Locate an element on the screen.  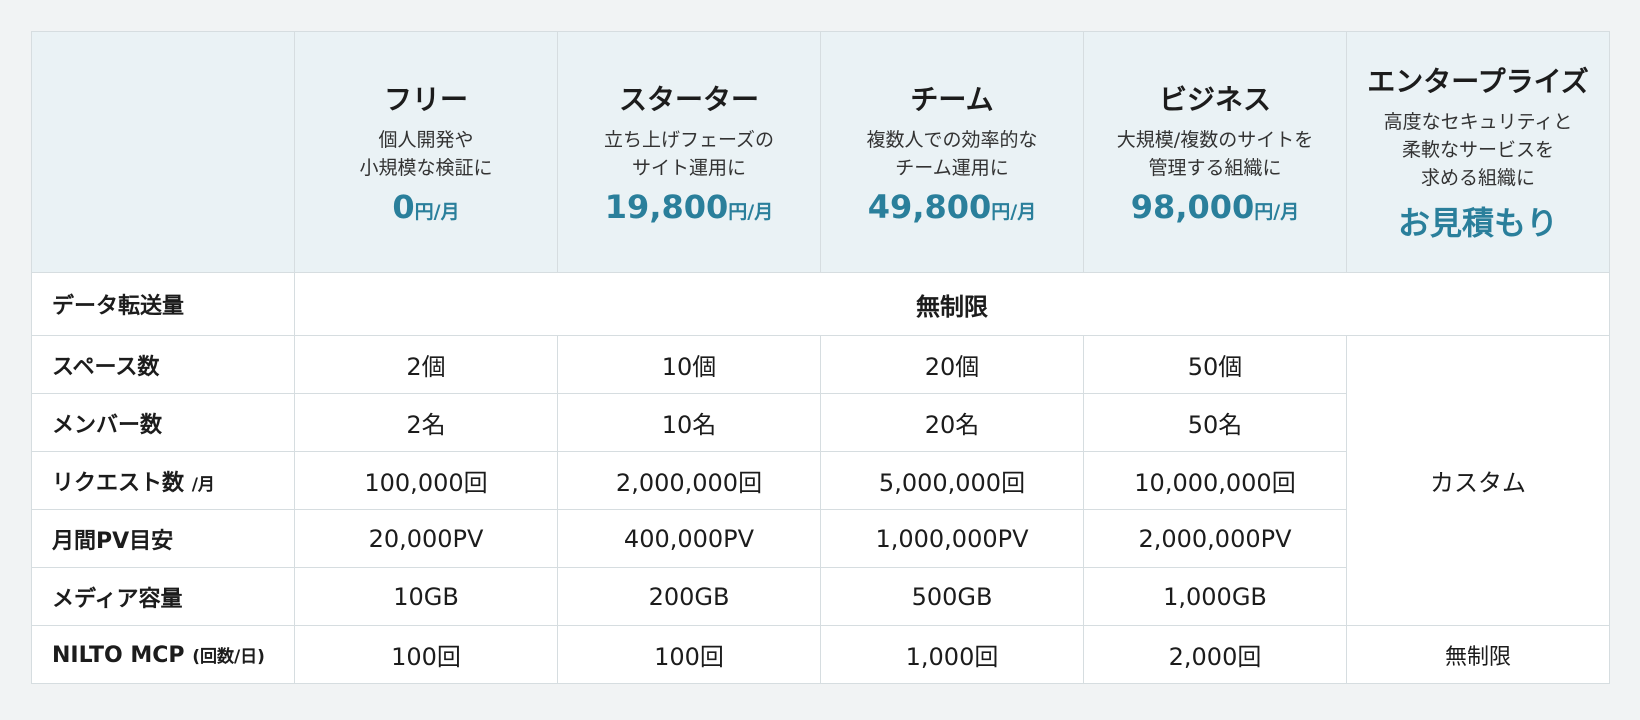
plan-price: 49,800円/月 is located at coordinates (952, 207).